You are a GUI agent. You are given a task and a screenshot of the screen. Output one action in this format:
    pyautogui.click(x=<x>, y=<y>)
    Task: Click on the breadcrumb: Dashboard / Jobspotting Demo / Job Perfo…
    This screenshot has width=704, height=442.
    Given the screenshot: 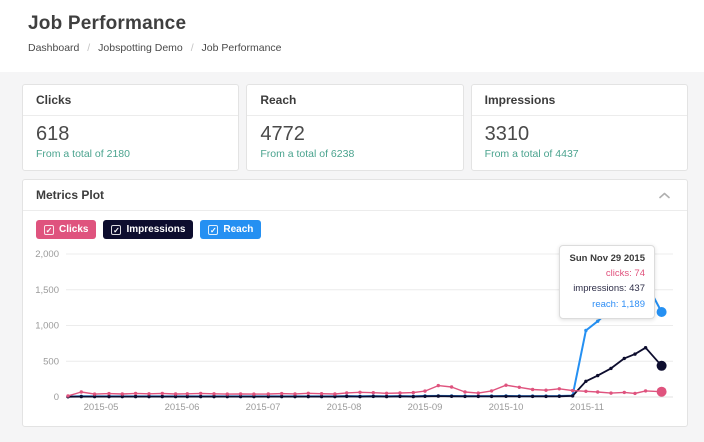 What is the action you would take?
    pyautogui.click(x=352, y=48)
    